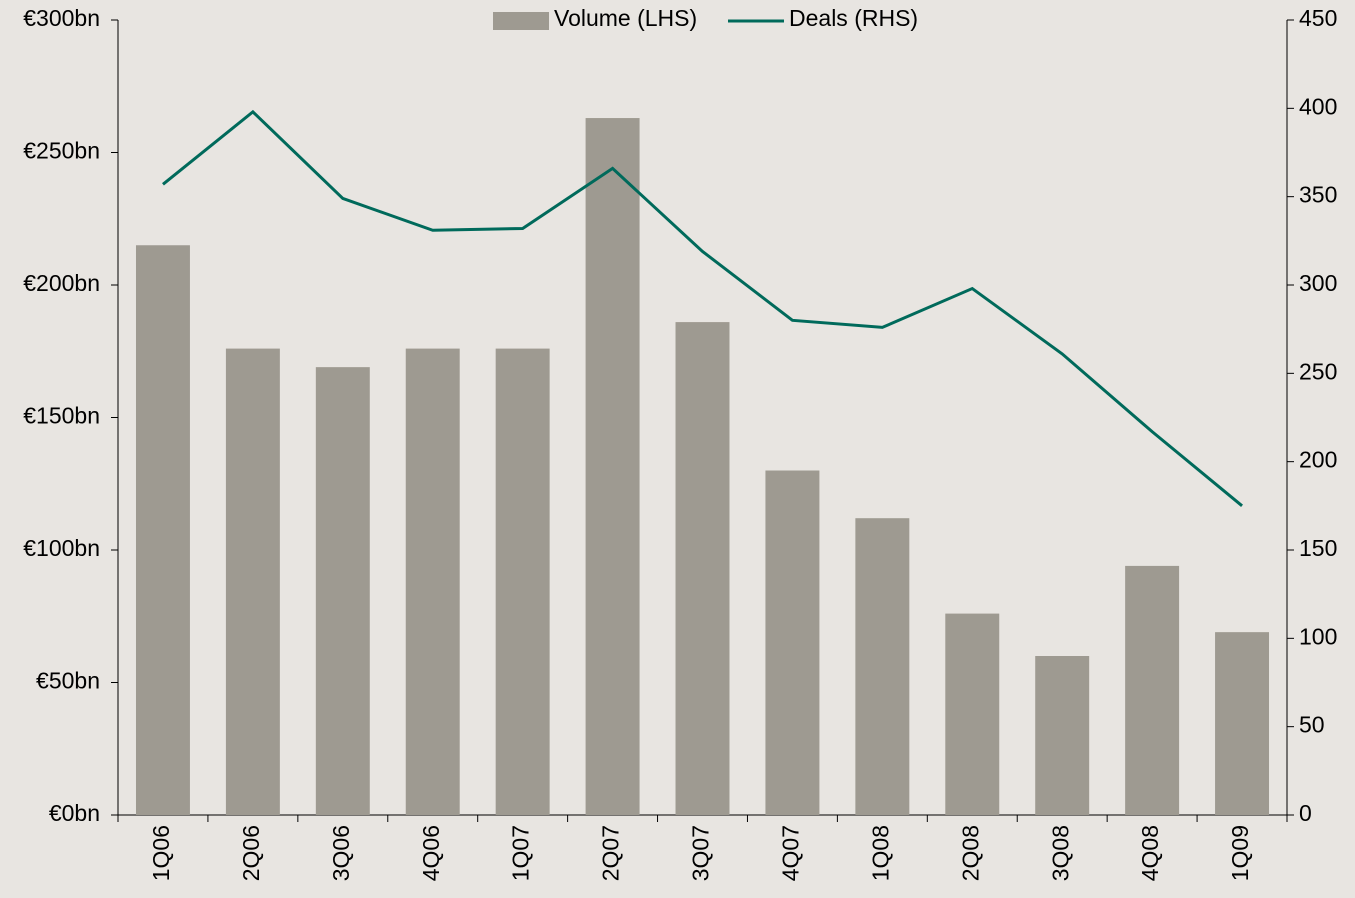 This screenshot has width=1355, height=898. What do you see at coordinates (791, 853) in the screenshot?
I see `x-tick-label: 4Q07` at bounding box center [791, 853].